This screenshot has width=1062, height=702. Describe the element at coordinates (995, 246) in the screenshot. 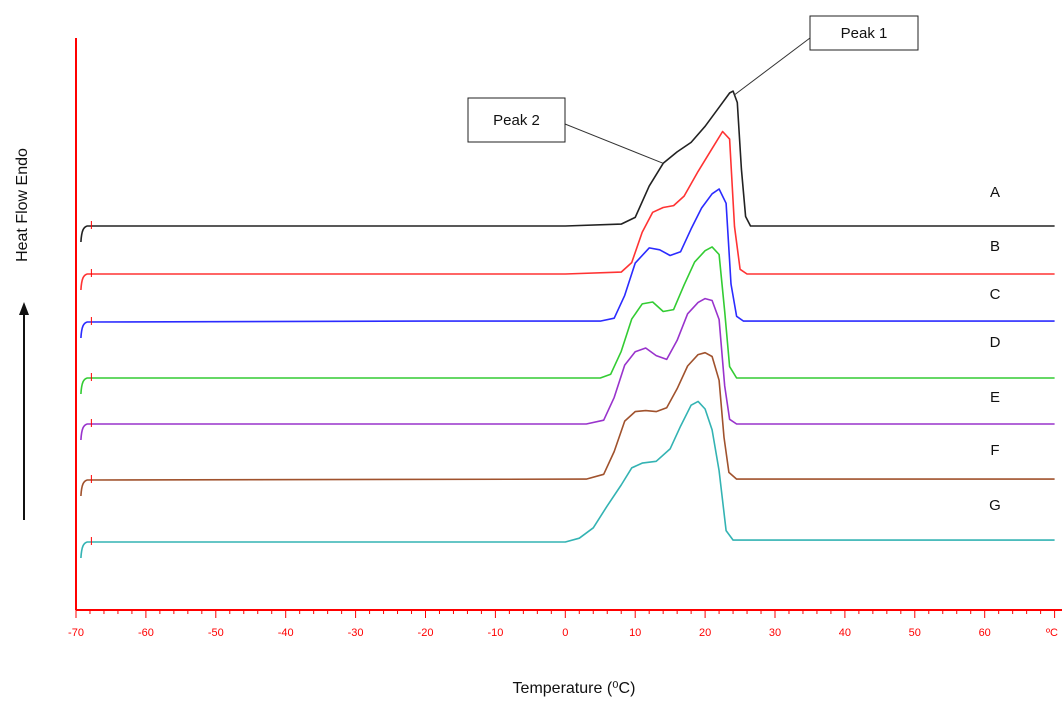

I see `series-label-B: B` at that location.